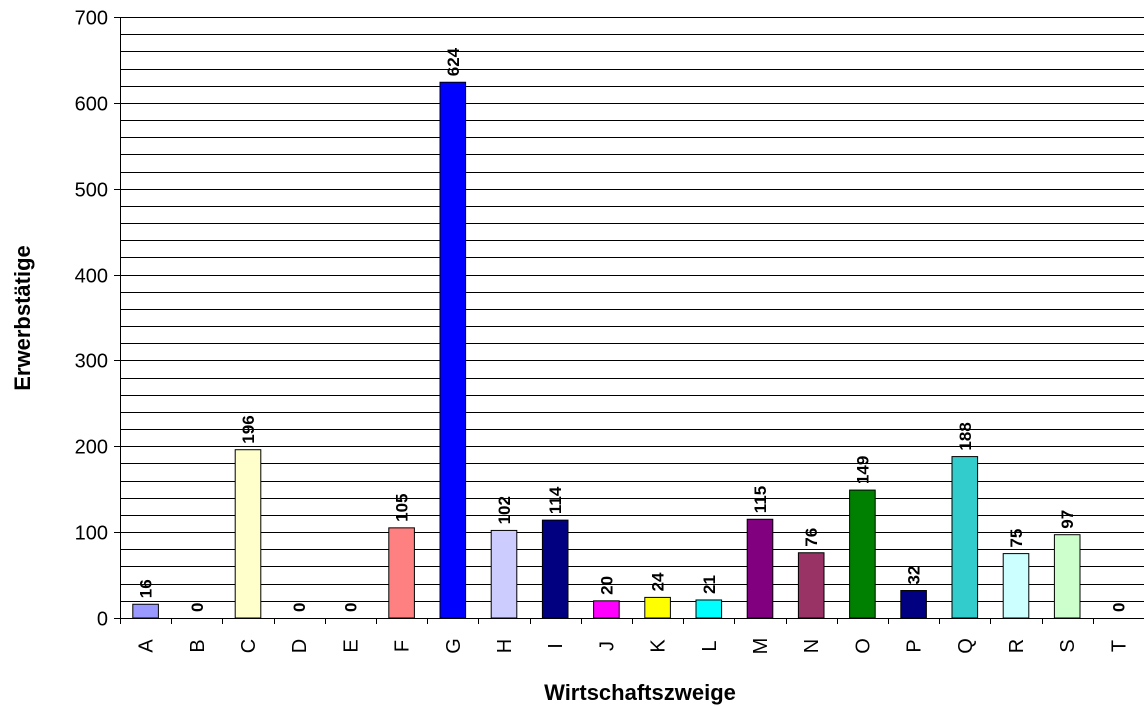 The image size is (1144, 706). Describe the element at coordinates (147, 646) in the screenshot. I see `x-tick-label: A` at that location.